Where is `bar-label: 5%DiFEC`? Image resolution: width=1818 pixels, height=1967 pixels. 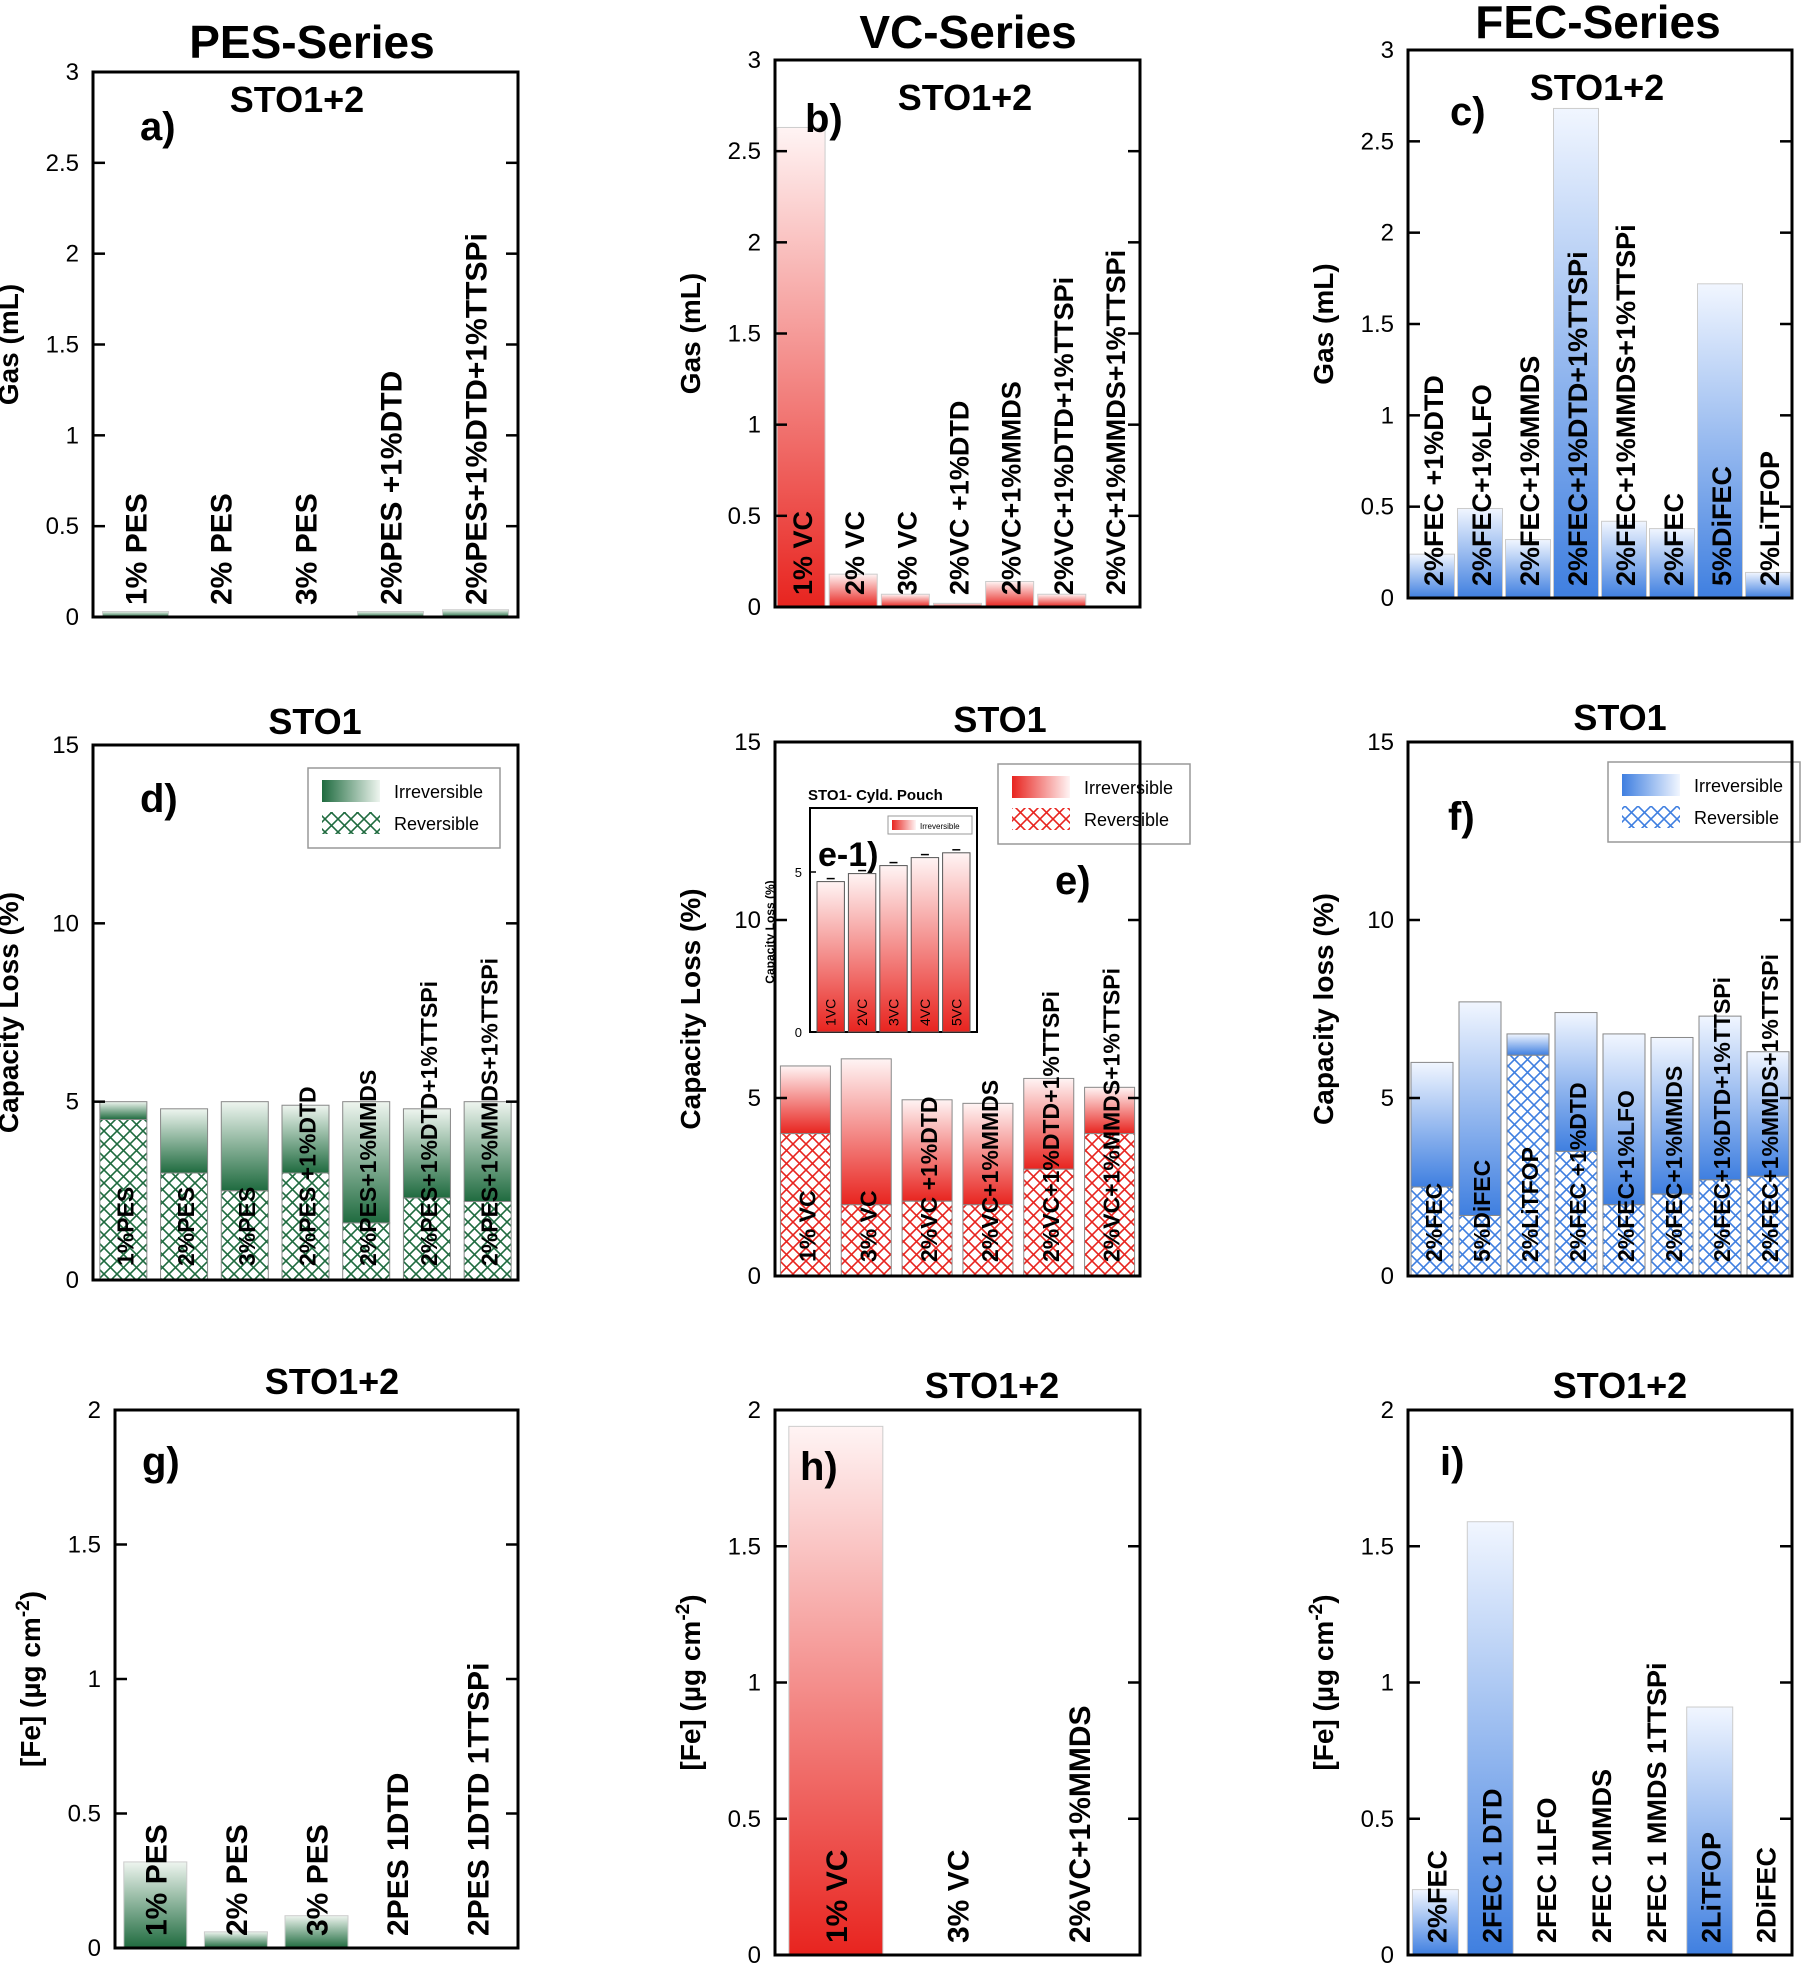
bar-label: 5%DiFEC is located at coordinates (1722, 526).